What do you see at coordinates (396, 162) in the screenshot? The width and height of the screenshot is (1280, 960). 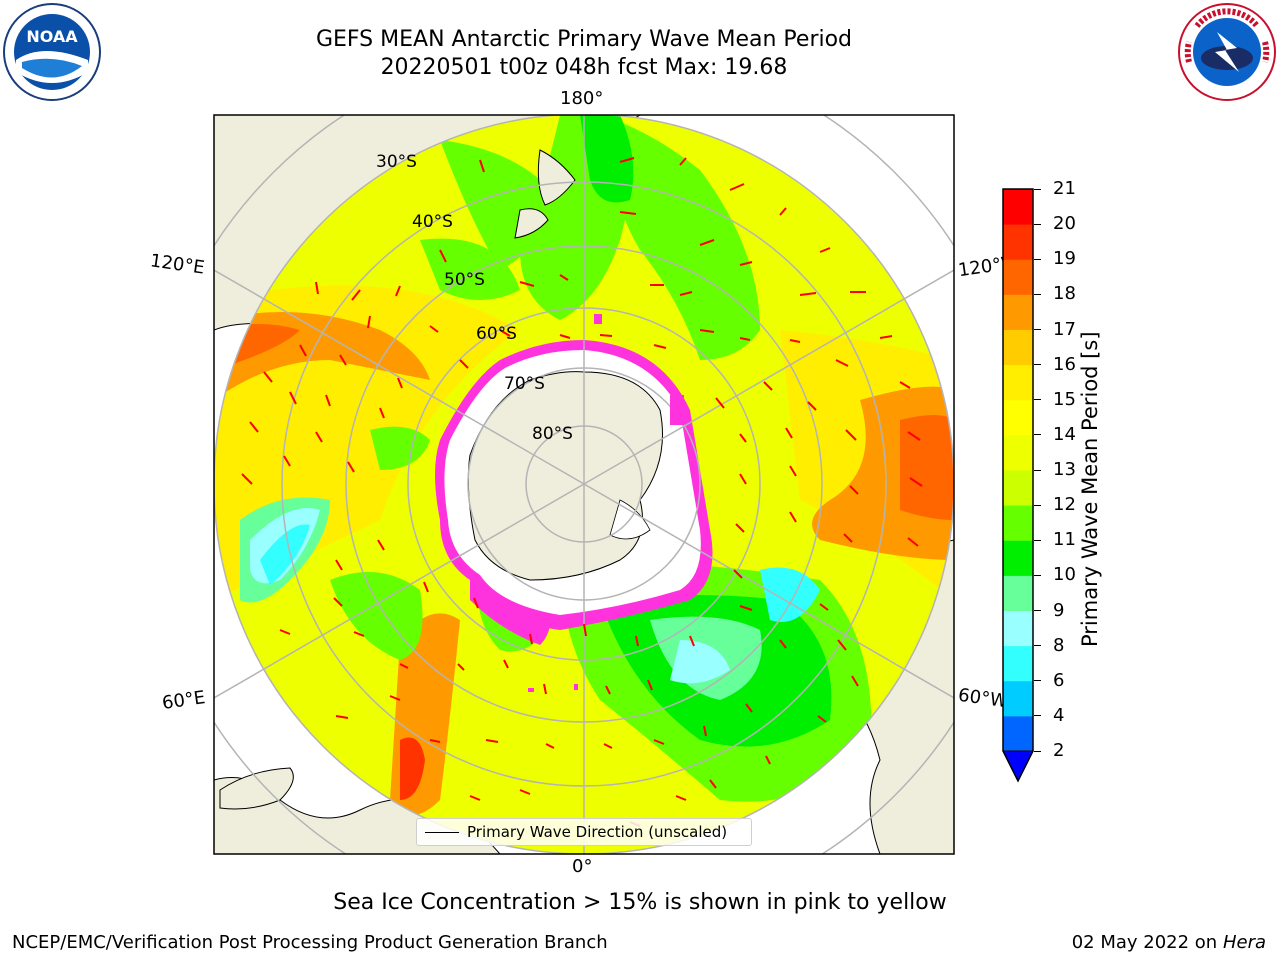 I see `lat-label-30s: 30°S` at bounding box center [396, 162].